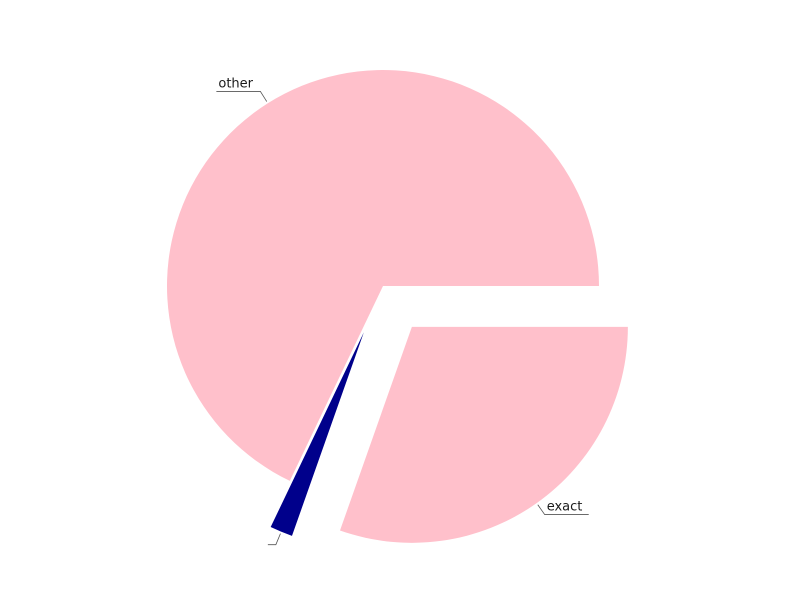 The height and width of the screenshot is (600, 800). I want to click on slice-label-exact: exact, so click(565, 507).